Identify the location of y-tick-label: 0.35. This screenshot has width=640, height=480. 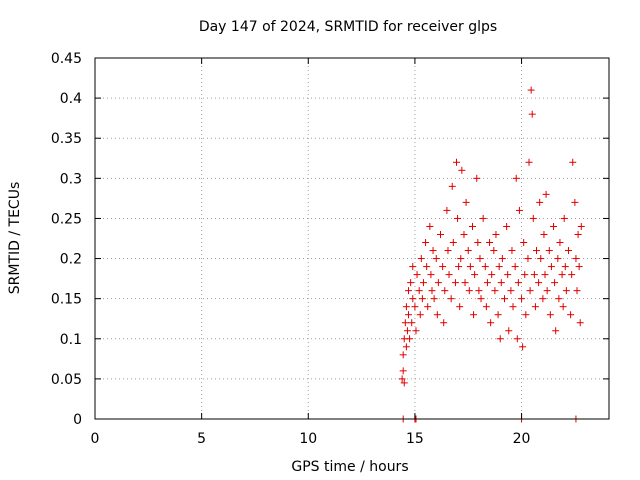
(66, 139).